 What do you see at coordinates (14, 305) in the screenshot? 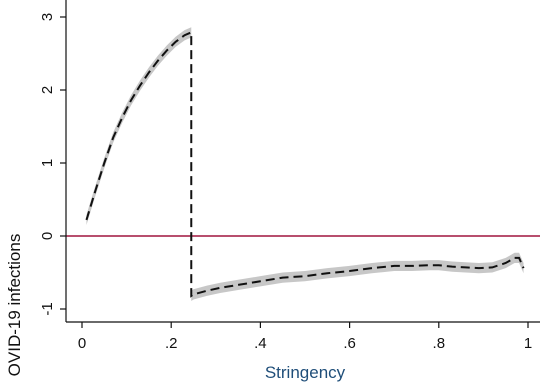
I see `y-axis-label: OVID-19 infections` at bounding box center [14, 305].